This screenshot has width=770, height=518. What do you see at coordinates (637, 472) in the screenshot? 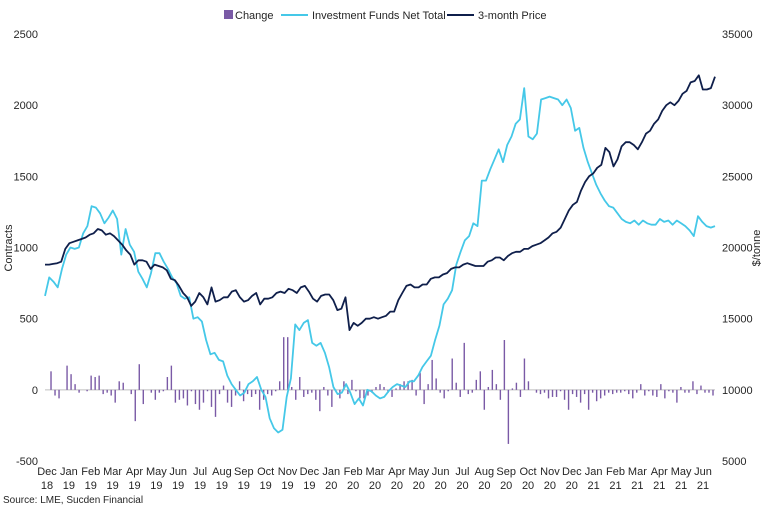
I see `x-tick-month: Mar` at bounding box center [637, 472].